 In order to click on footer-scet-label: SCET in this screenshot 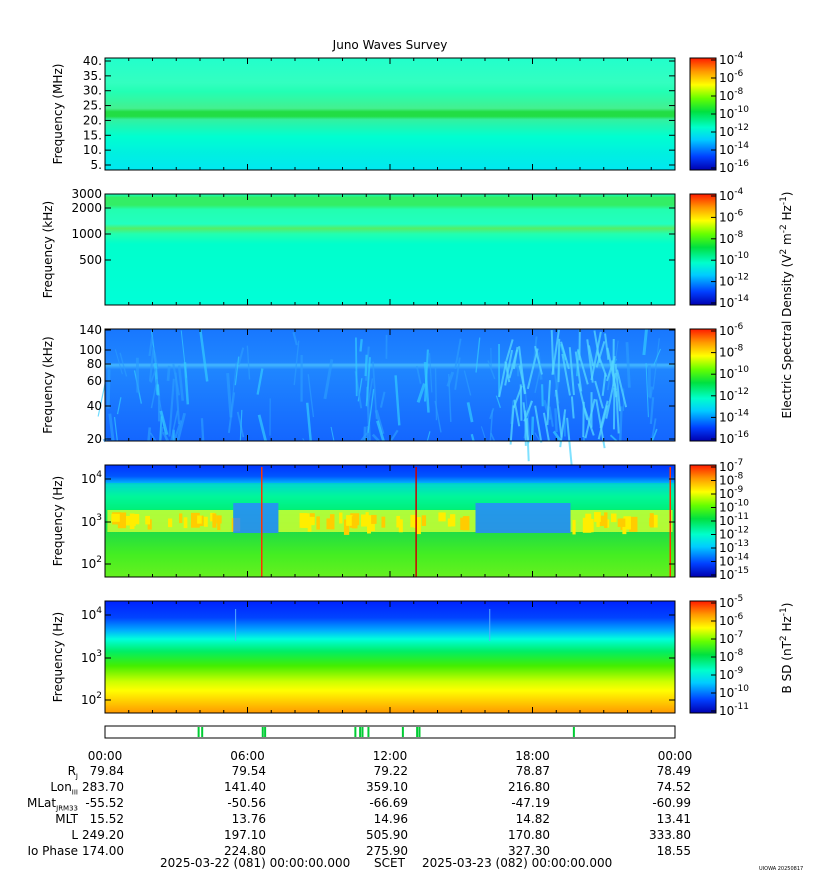, I will do `click(389, 863)`.